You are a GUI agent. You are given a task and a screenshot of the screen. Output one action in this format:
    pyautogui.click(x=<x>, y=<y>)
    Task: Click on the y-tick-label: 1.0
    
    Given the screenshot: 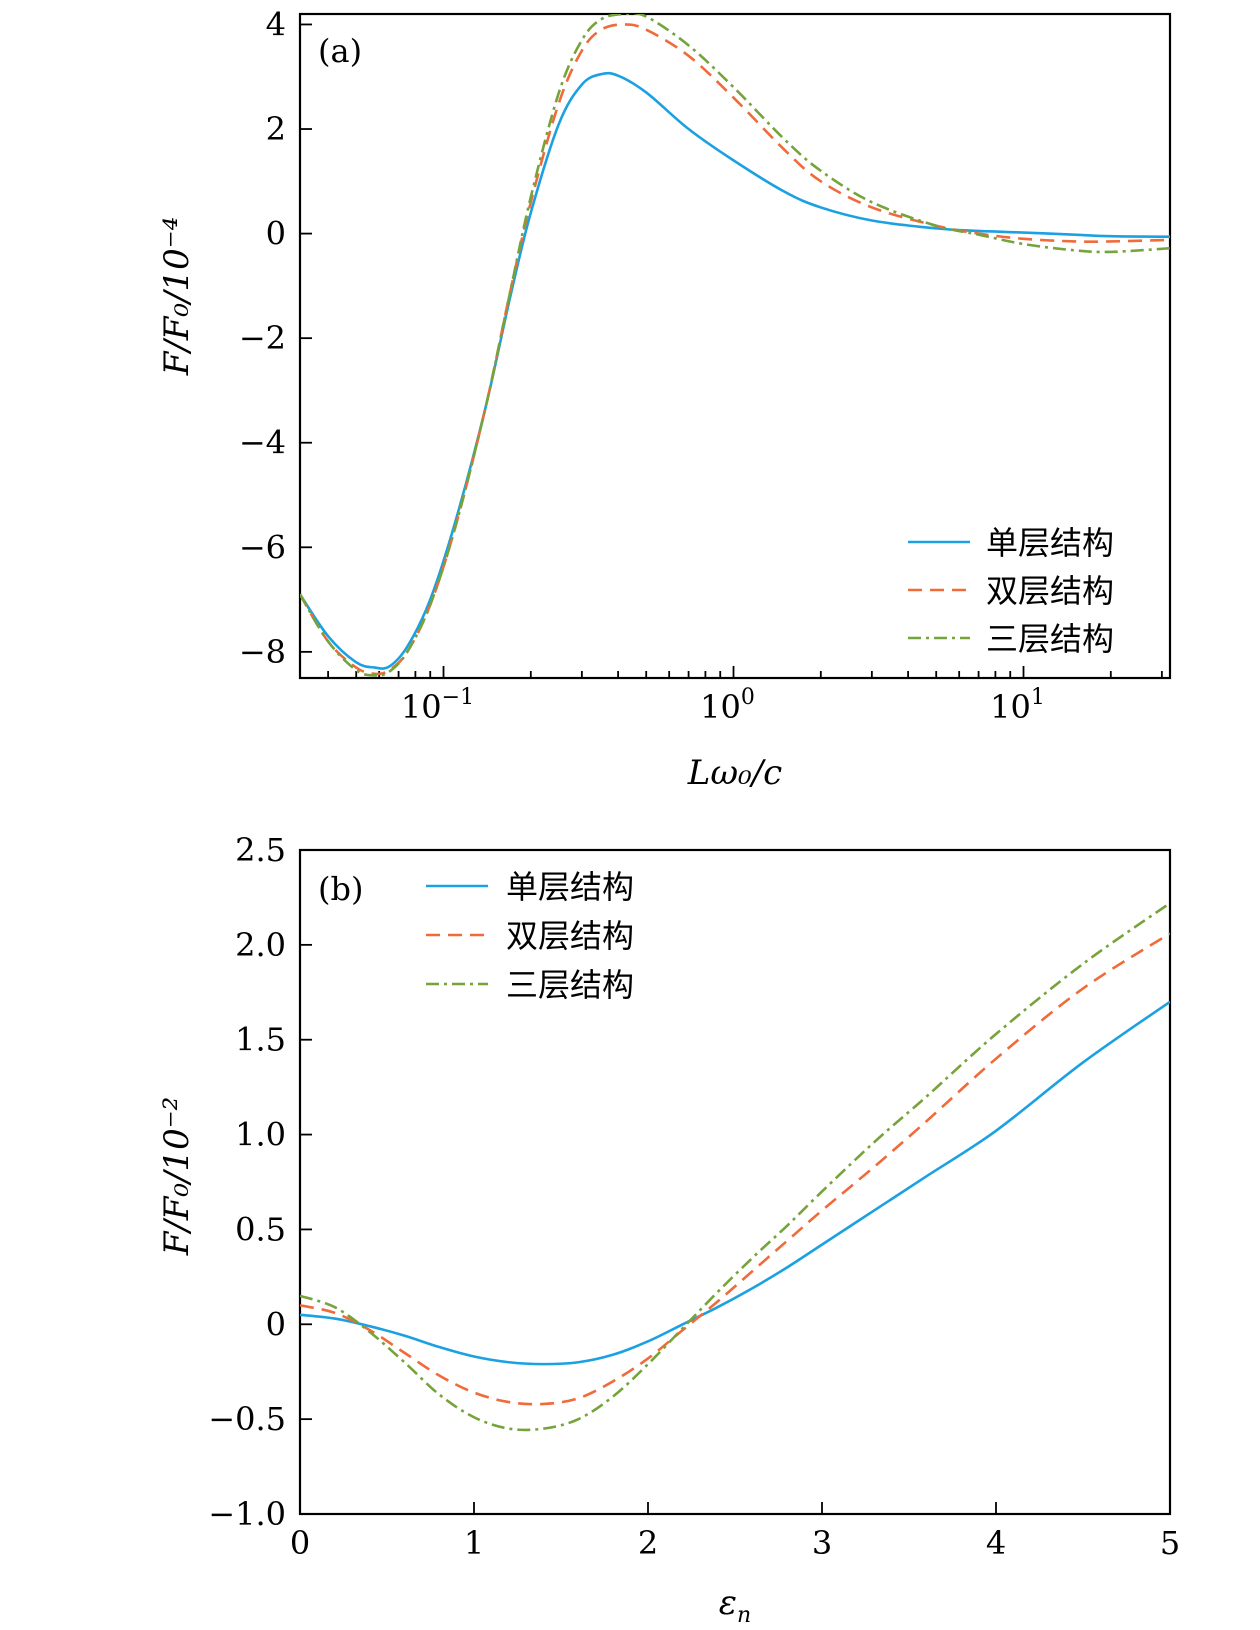 What is the action you would take?
    pyautogui.click(x=260, y=1135)
    